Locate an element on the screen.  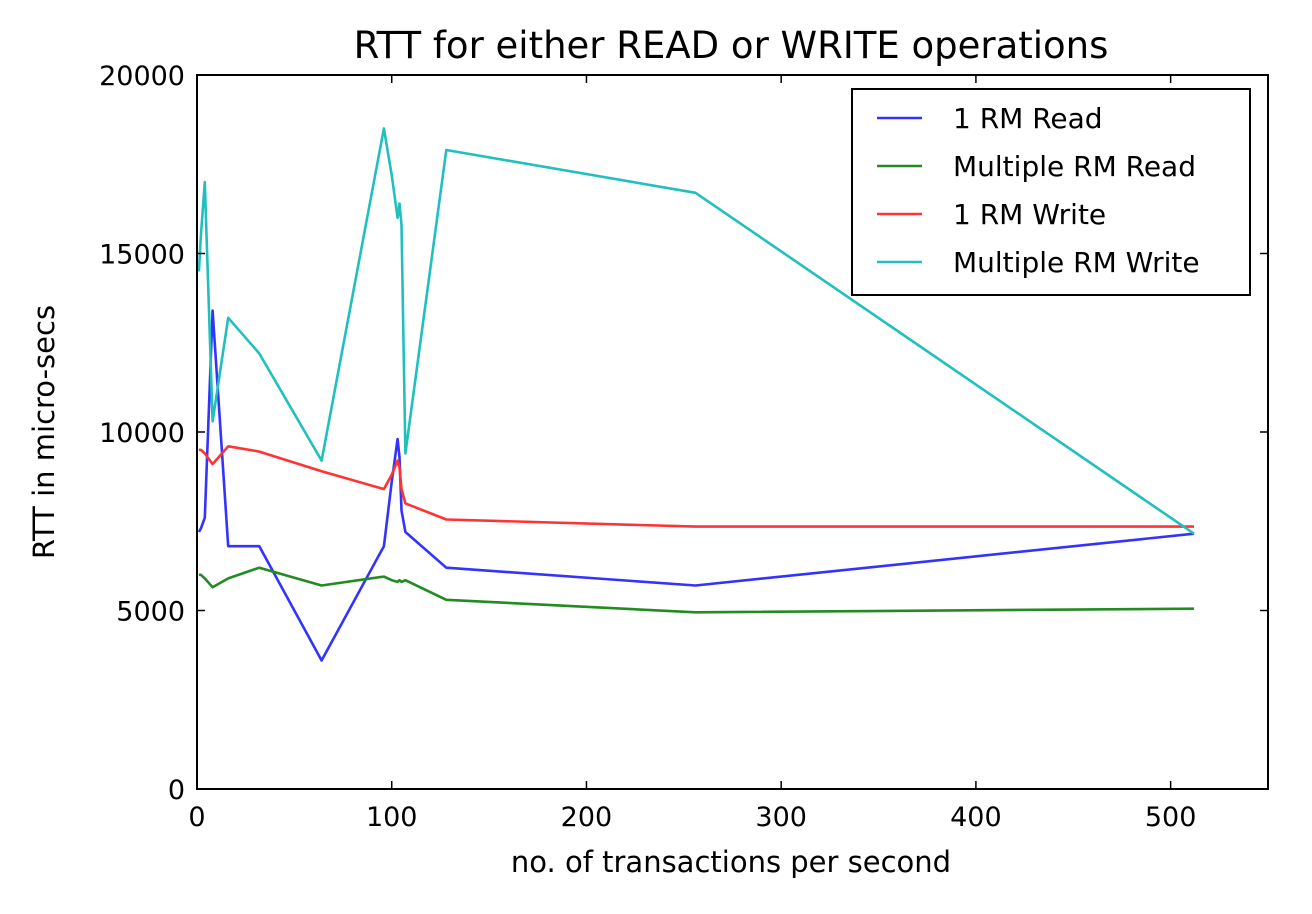
chart-title: RTT for either READ or WRITE operations is located at coordinates (731, 45).